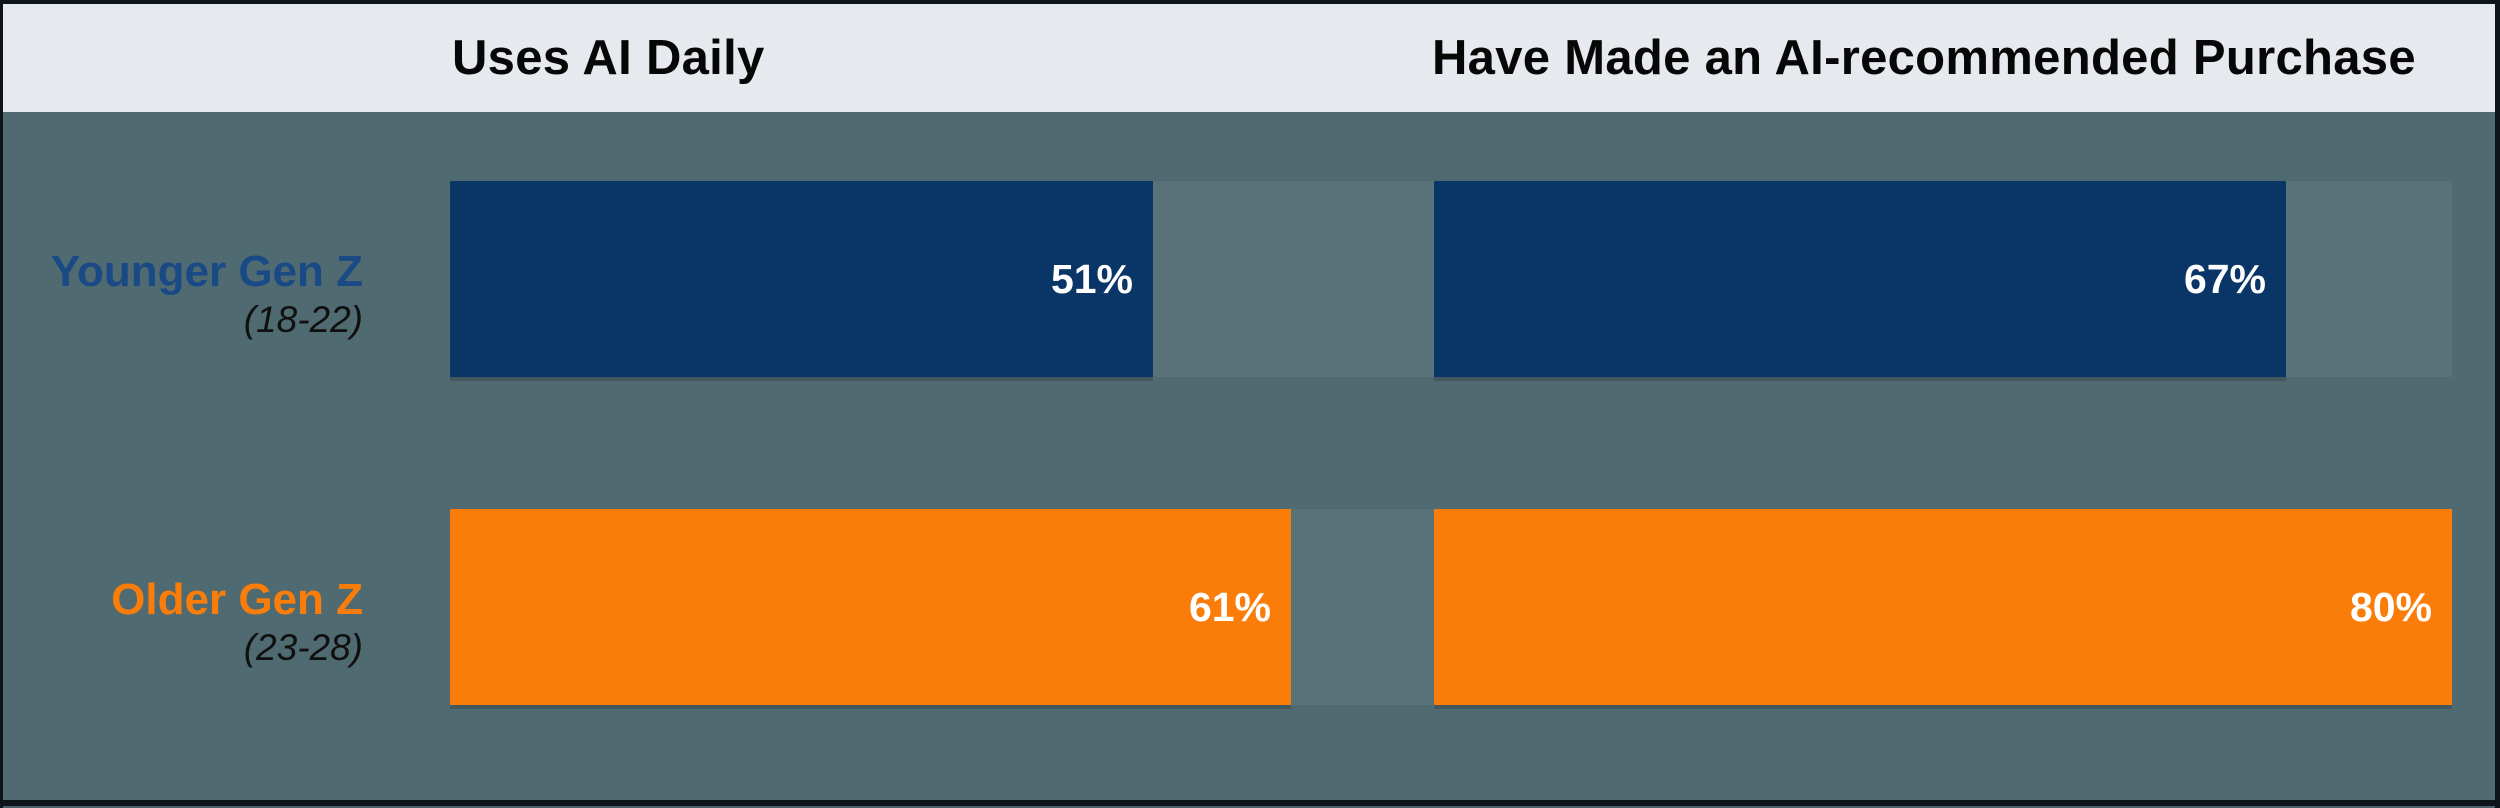 The width and height of the screenshot is (2500, 808). Describe the element at coordinates (1924, 58) in the screenshot. I see `column-header-ai-recommended-purchase: Have Made an AI-recommended Purchase` at that location.